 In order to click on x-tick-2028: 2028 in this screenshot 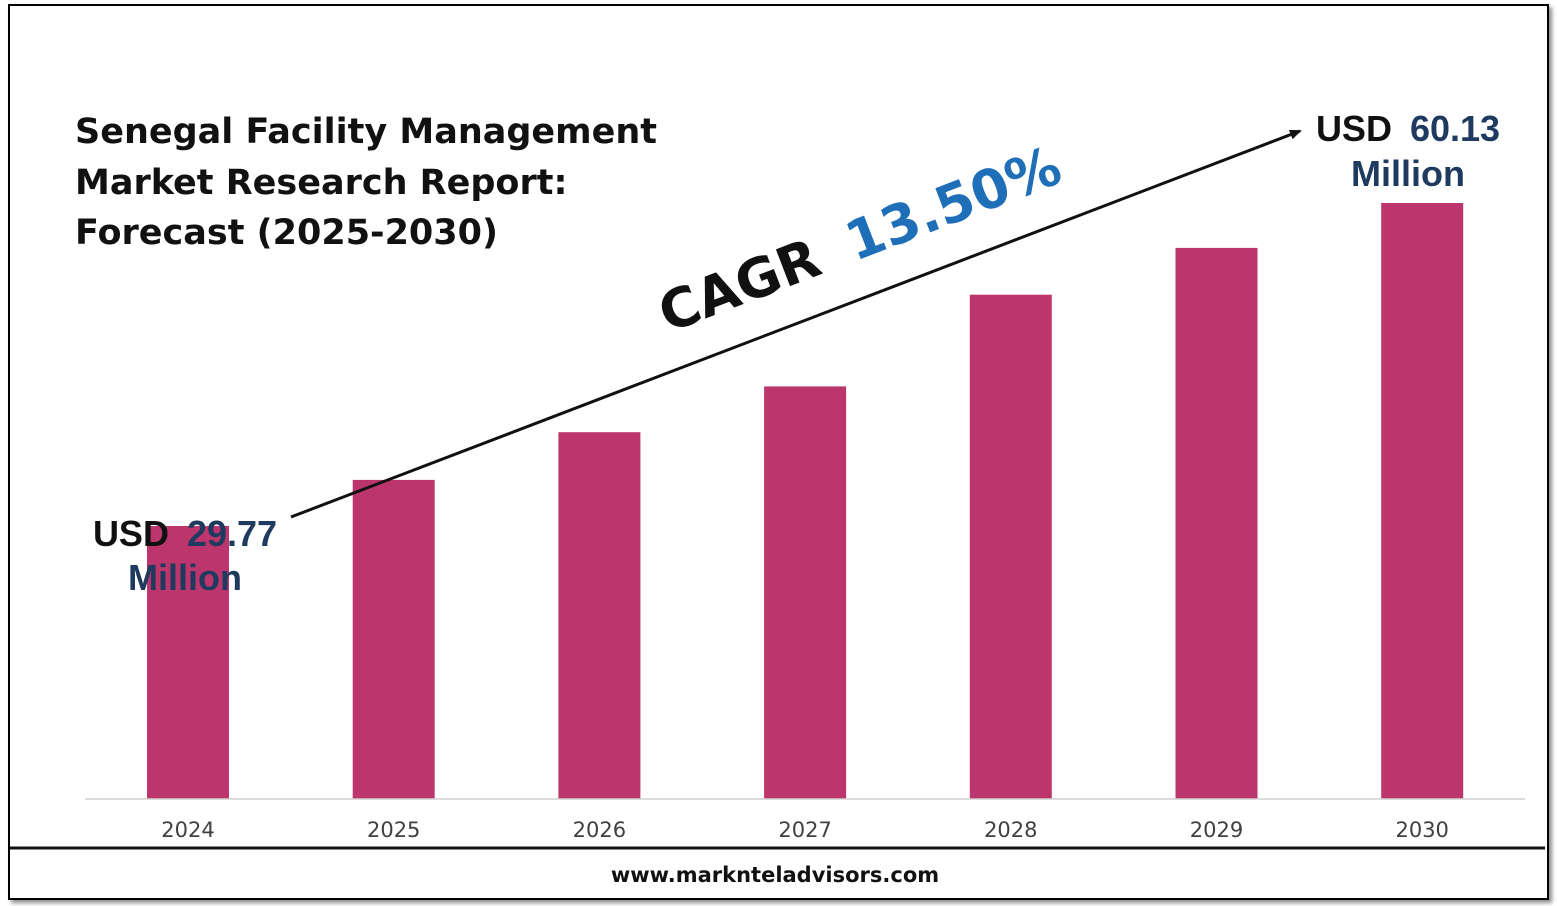, I will do `click(1010, 830)`.